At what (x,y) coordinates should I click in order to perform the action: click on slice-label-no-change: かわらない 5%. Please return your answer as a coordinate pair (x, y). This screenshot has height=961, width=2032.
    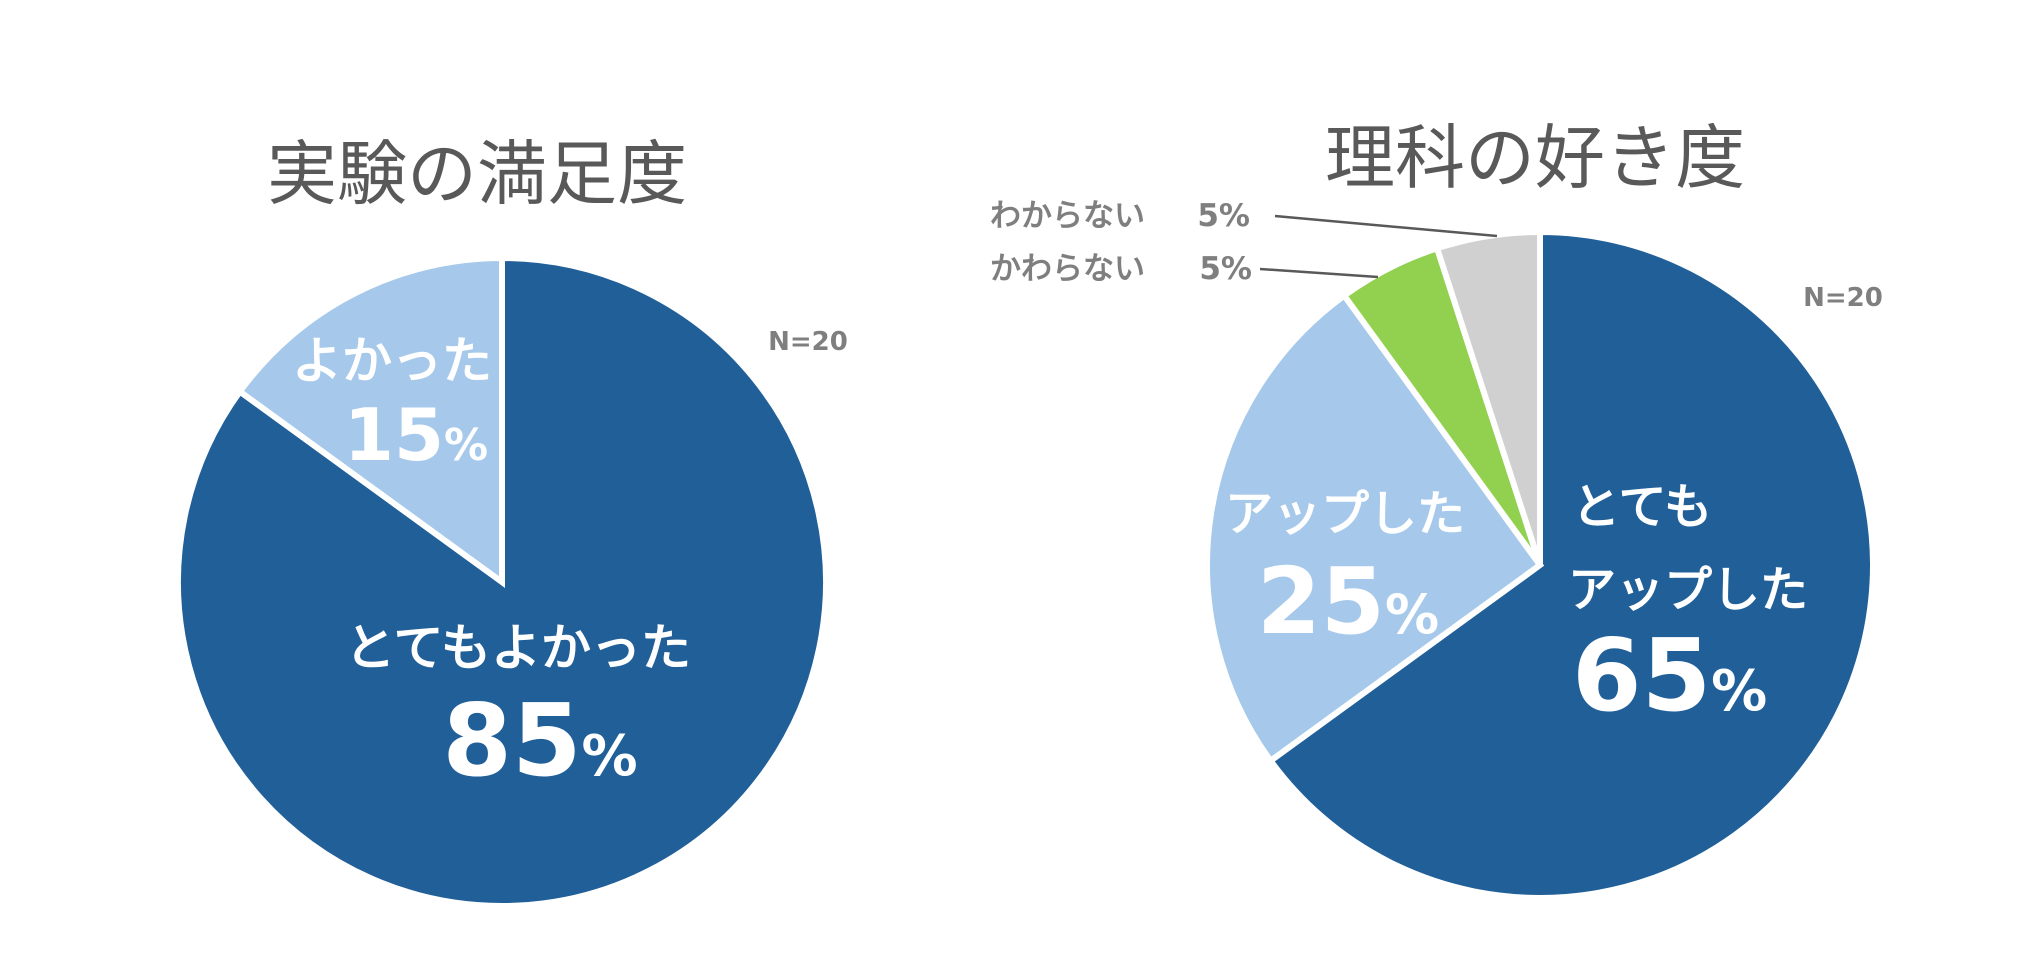
    Looking at the image, I should click on (1184, 269).